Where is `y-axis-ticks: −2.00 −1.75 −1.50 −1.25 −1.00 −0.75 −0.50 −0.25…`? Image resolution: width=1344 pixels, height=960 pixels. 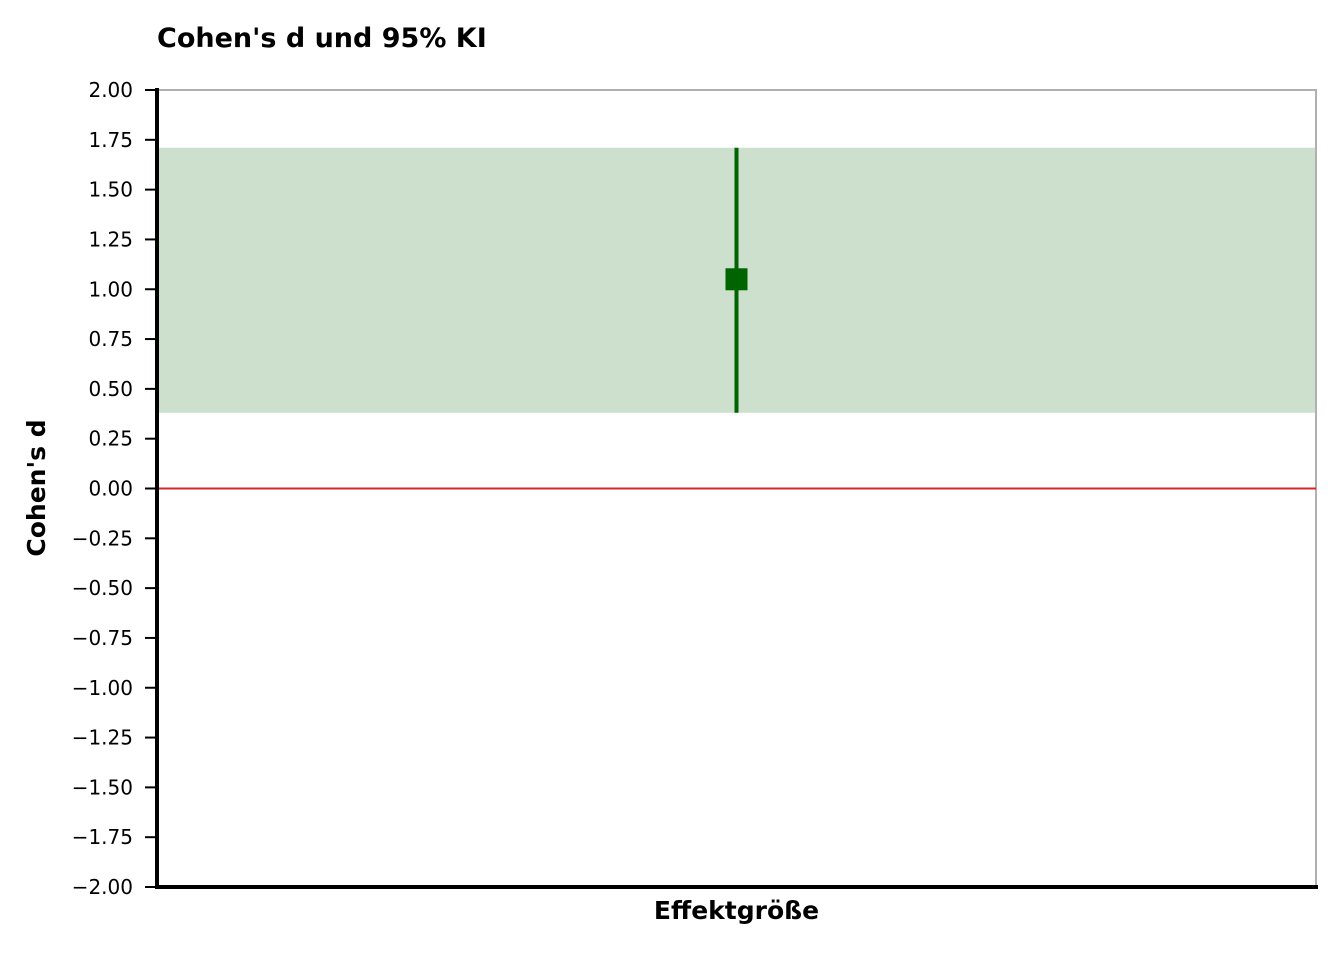
y-axis-ticks: −2.00 −1.75 −1.50 −1.25 −1.00 −0.75 −0.50 −0.25… is located at coordinates (114, 488).